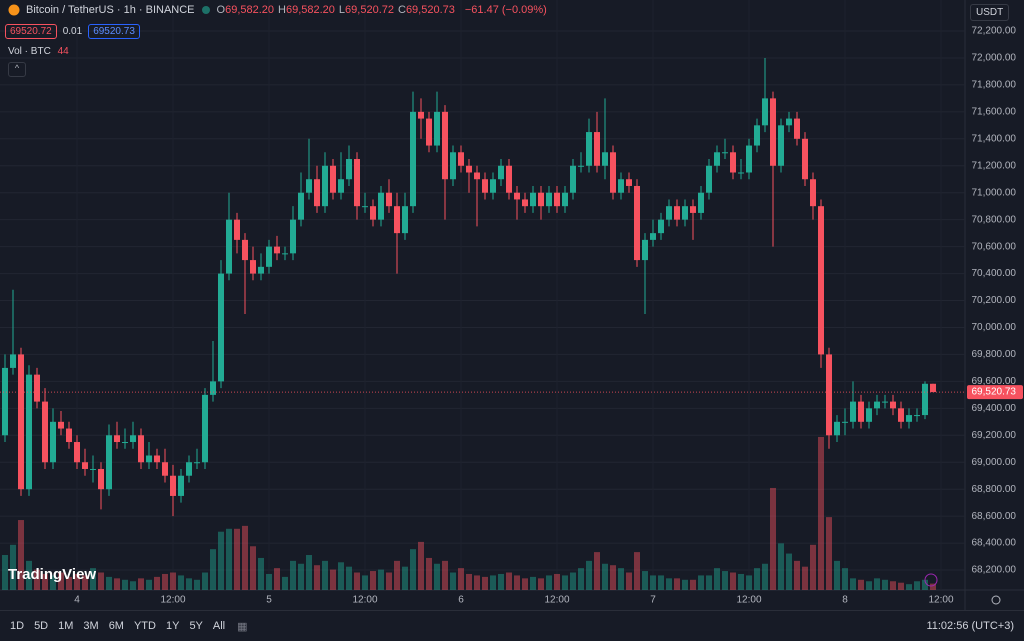 The height and width of the screenshot is (641, 1024). What do you see at coordinates (242, 626) in the screenshot?
I see `calendar-icon: ▦` at bounding box center [242, 626].